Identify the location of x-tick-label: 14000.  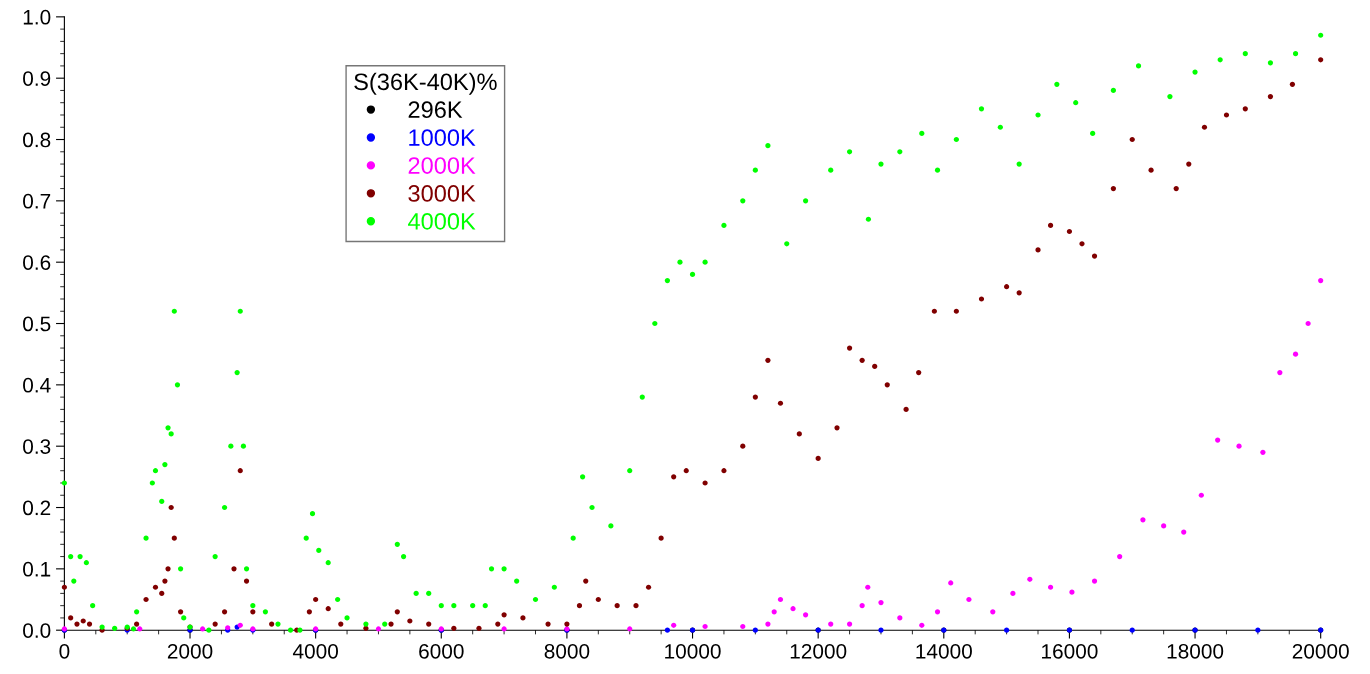
(944, 651).